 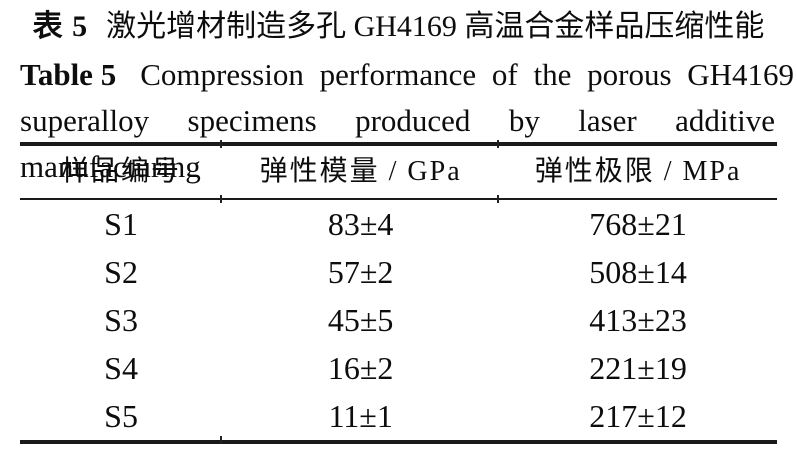 What do you see at coordinates (435, 26) in the screenshot?
I see `caption-zh-title: 激光增材制造多孔 GH4169 高温合金样品压缩性能` at bounding box center [435, 26].